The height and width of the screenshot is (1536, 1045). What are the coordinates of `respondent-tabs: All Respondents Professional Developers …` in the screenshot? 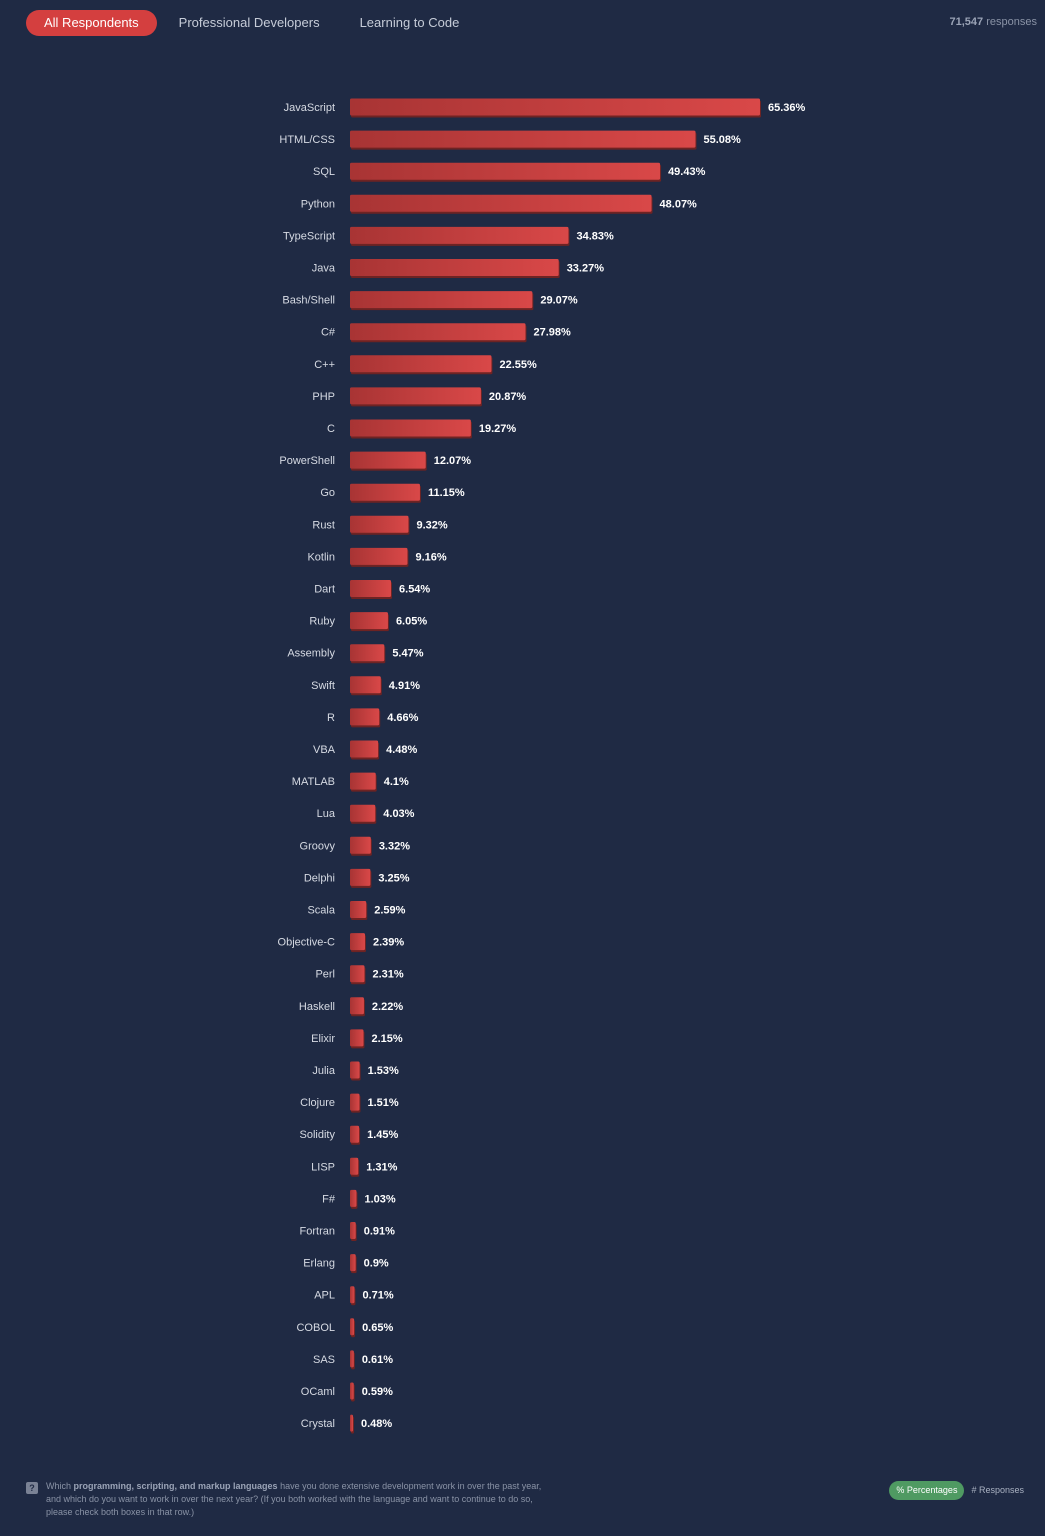 It's located at (253, 23).